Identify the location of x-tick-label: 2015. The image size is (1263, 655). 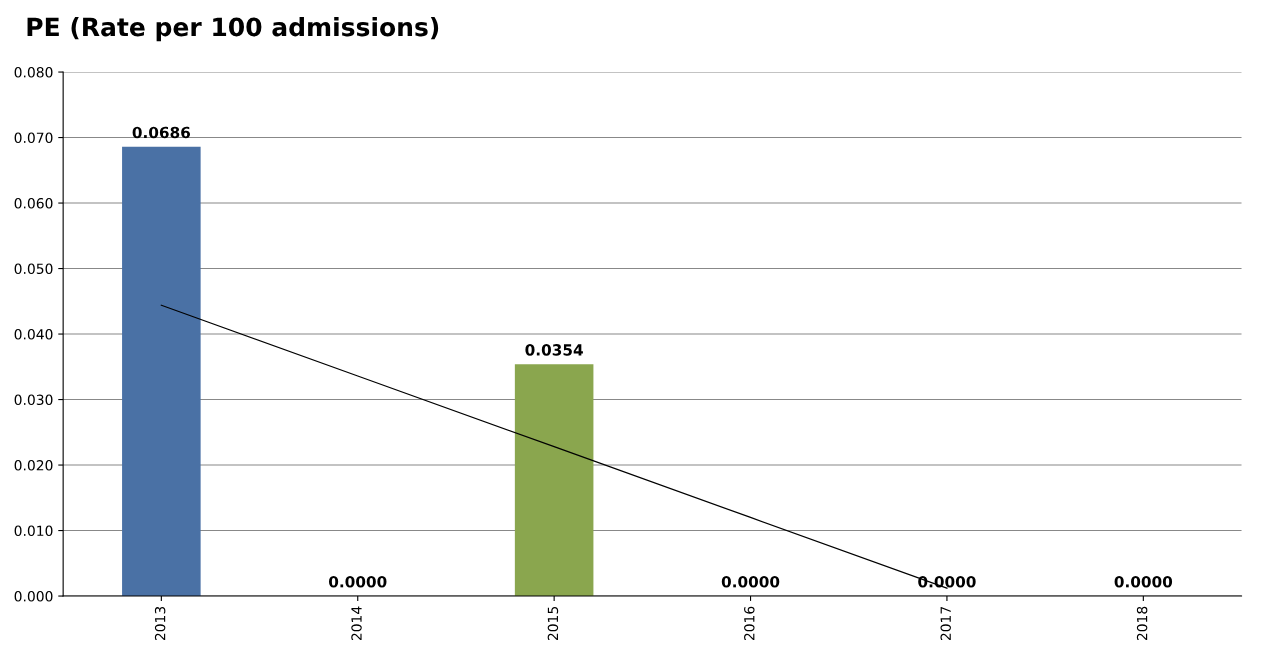
(553, 623).